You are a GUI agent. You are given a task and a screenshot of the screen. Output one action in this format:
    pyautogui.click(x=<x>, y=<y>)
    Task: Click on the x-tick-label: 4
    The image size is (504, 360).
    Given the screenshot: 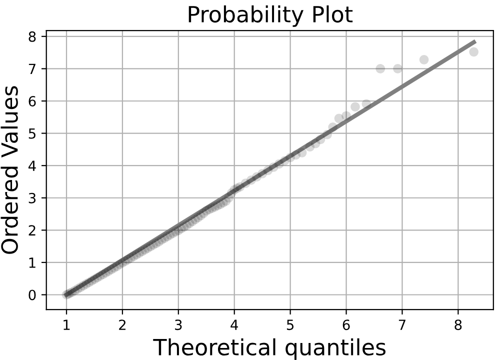 What is the action you would take?
    pyautogui.click(x=234, y=325)
    